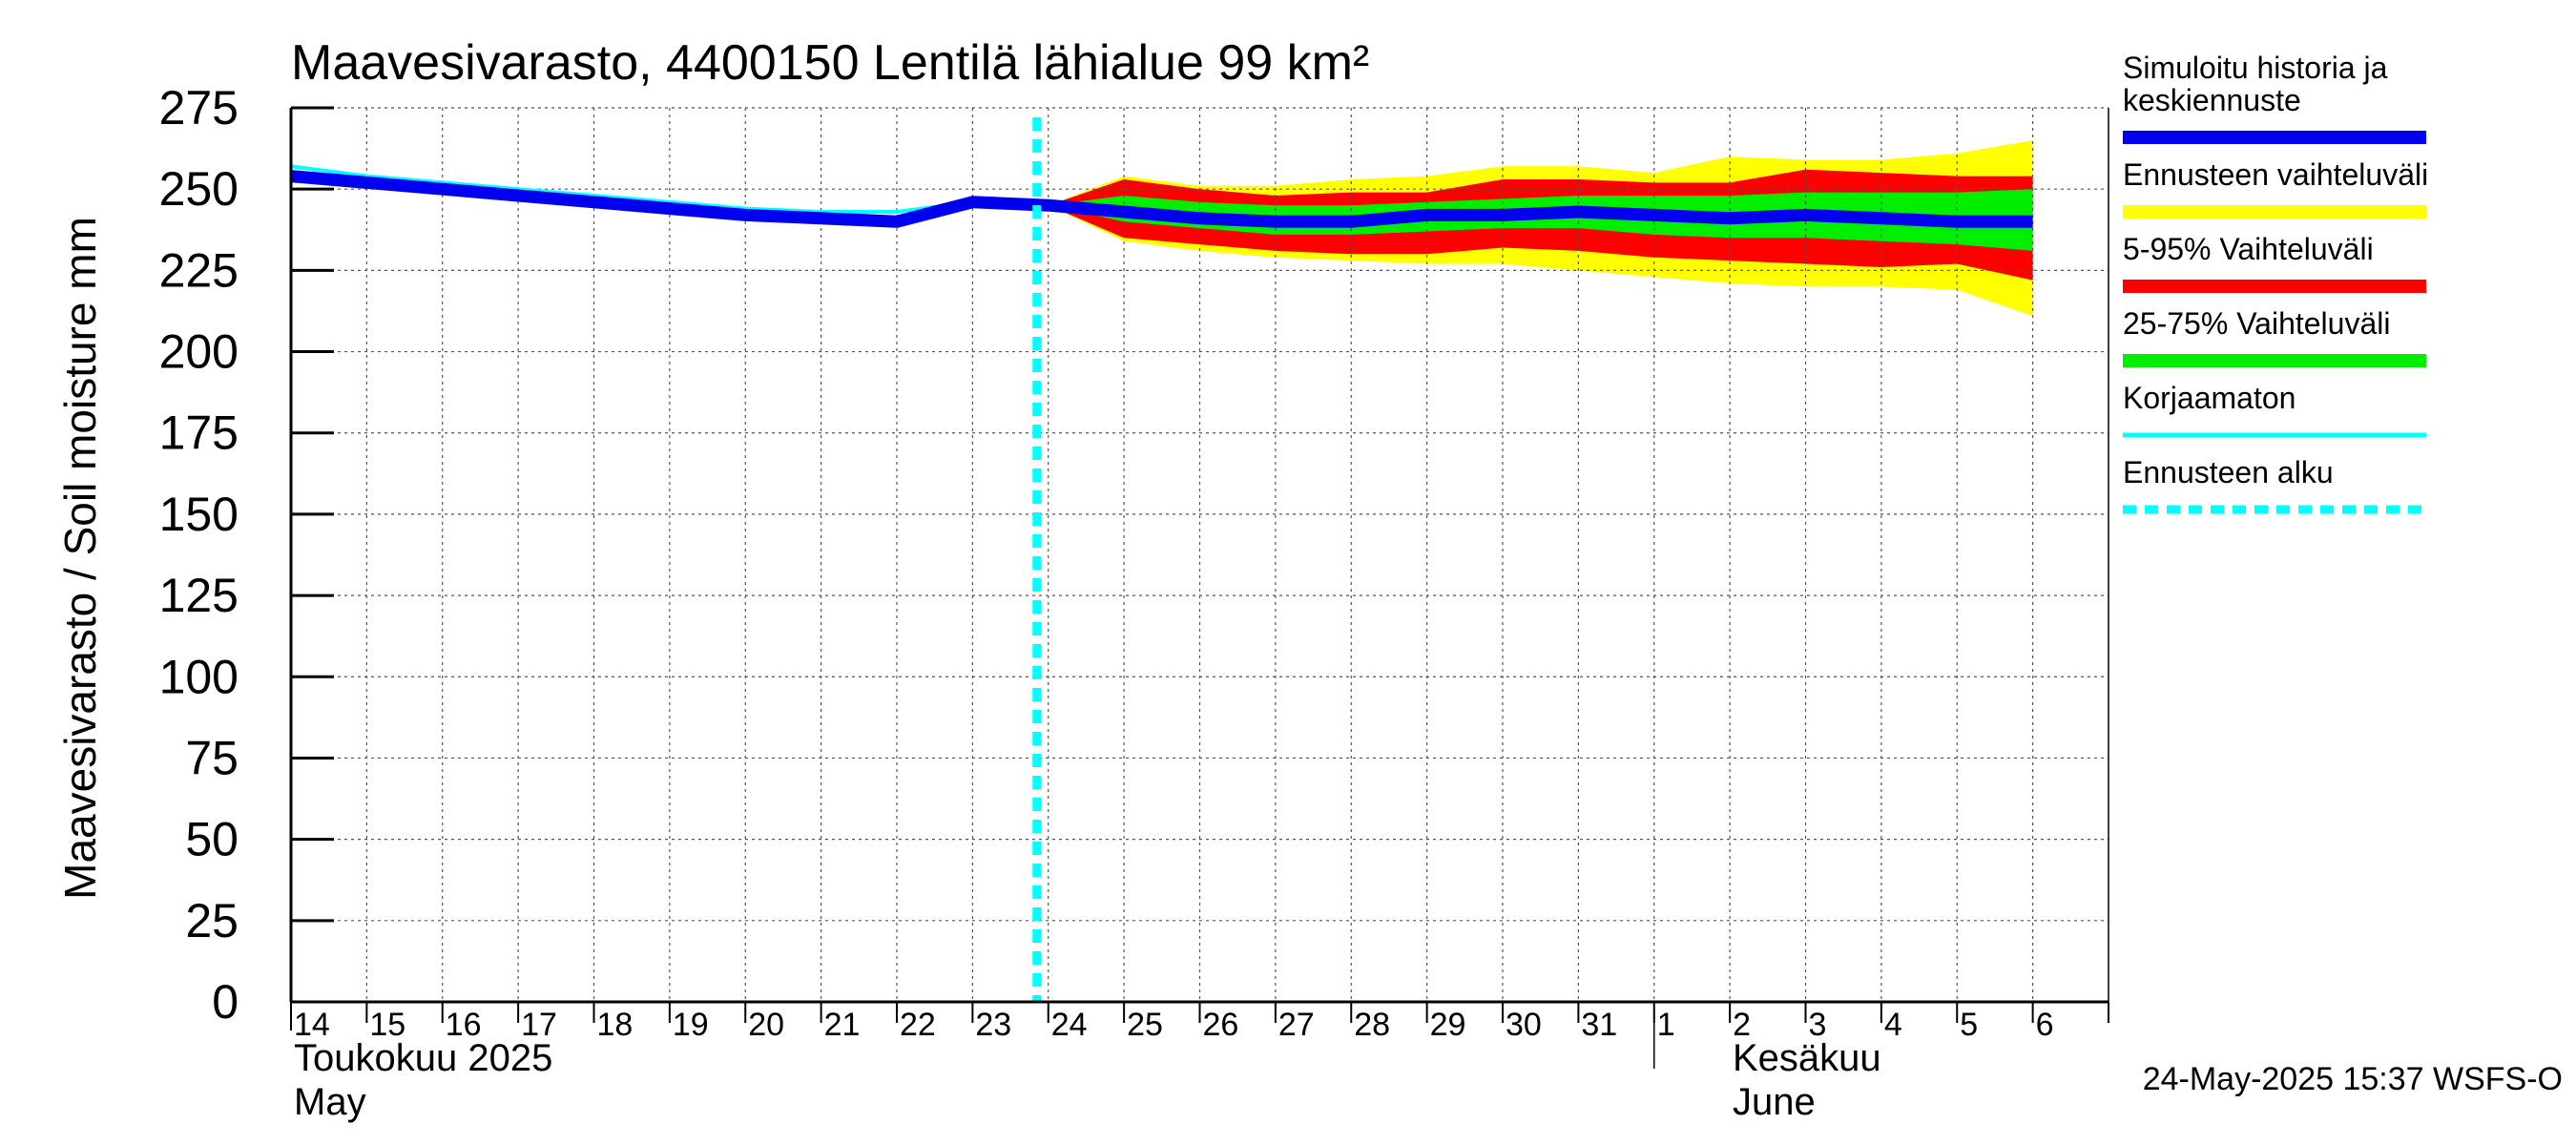  Describe the element at coordinates (1818, 1025) in the screenshot. I see `x-tick-label-20: 3` at that location.